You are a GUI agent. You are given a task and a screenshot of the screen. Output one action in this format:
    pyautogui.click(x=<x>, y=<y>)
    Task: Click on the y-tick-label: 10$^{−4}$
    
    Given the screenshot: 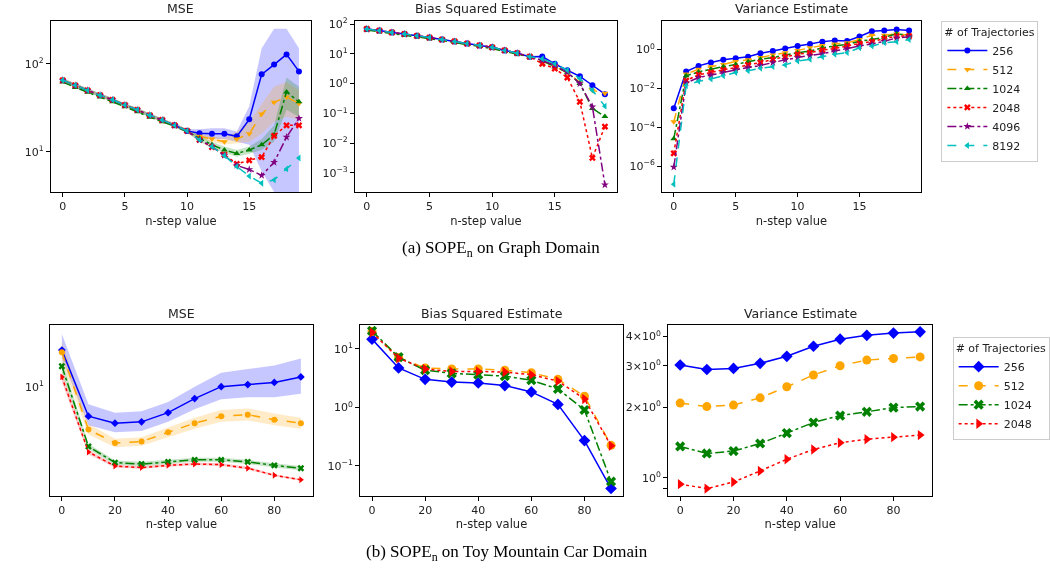 What is the action you would take?
    pyautogui.click(x=642, y=127)
    